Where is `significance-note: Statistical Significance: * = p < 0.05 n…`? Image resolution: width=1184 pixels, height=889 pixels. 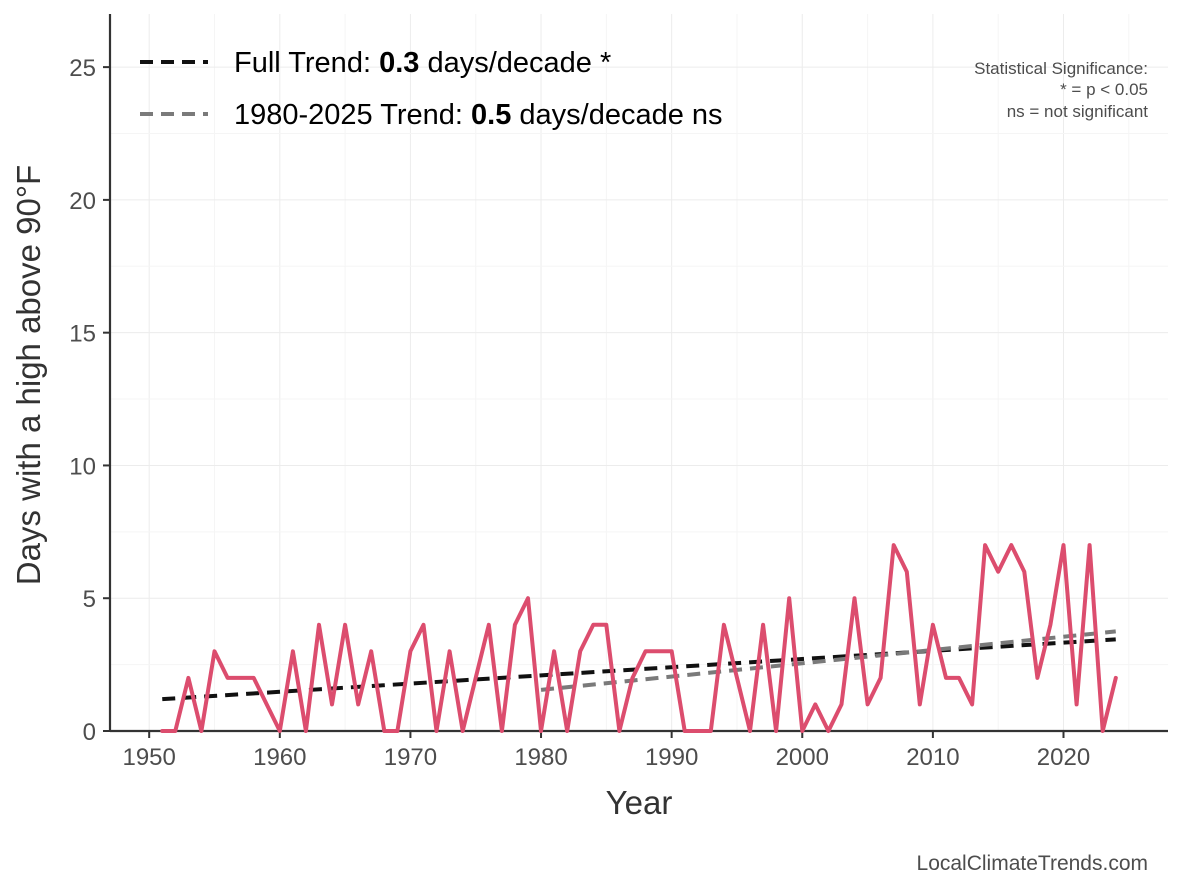 significance-note: Statistical Significance: * = p < 0.05 n… is located at coordinates (1061, 90).